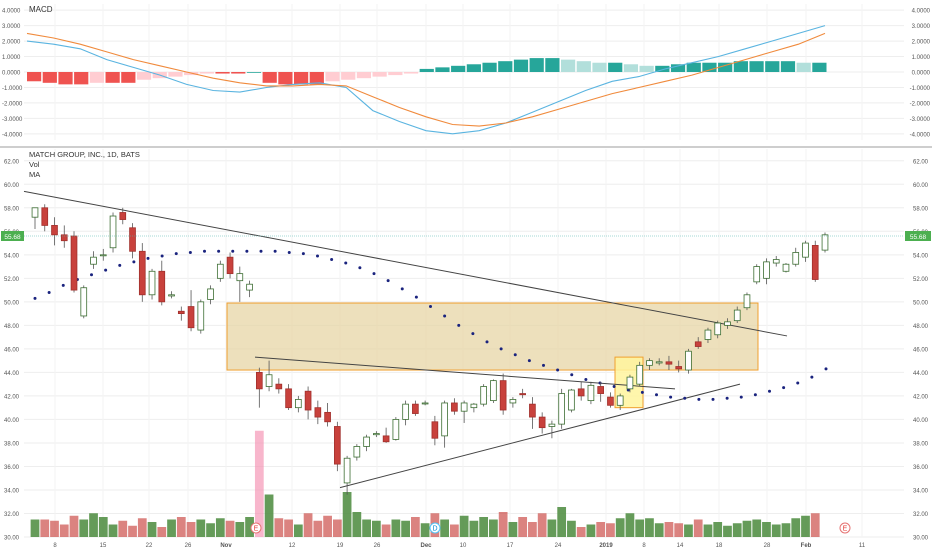  I want to click on price-y-tick-right: 34.00, so click(921, 491).